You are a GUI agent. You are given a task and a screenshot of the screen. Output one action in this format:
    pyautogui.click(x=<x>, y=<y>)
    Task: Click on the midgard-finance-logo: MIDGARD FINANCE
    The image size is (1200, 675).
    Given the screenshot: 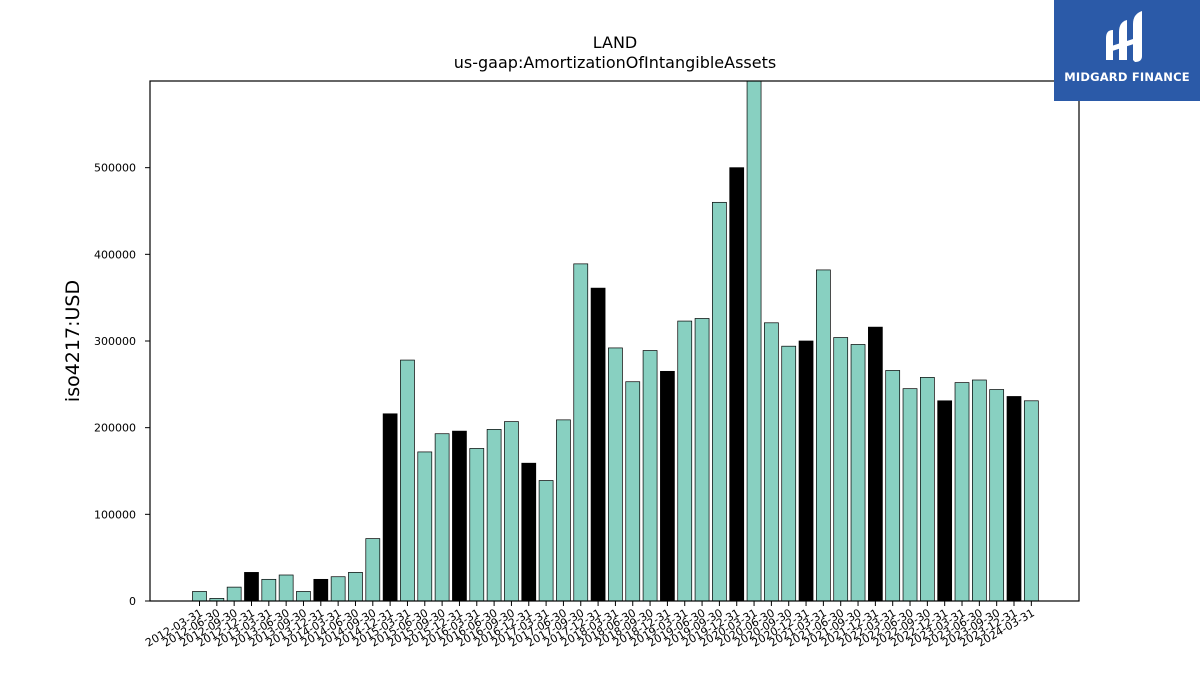 What is the action you would take?
    pyautogui.click(x=1127, y=50)
    